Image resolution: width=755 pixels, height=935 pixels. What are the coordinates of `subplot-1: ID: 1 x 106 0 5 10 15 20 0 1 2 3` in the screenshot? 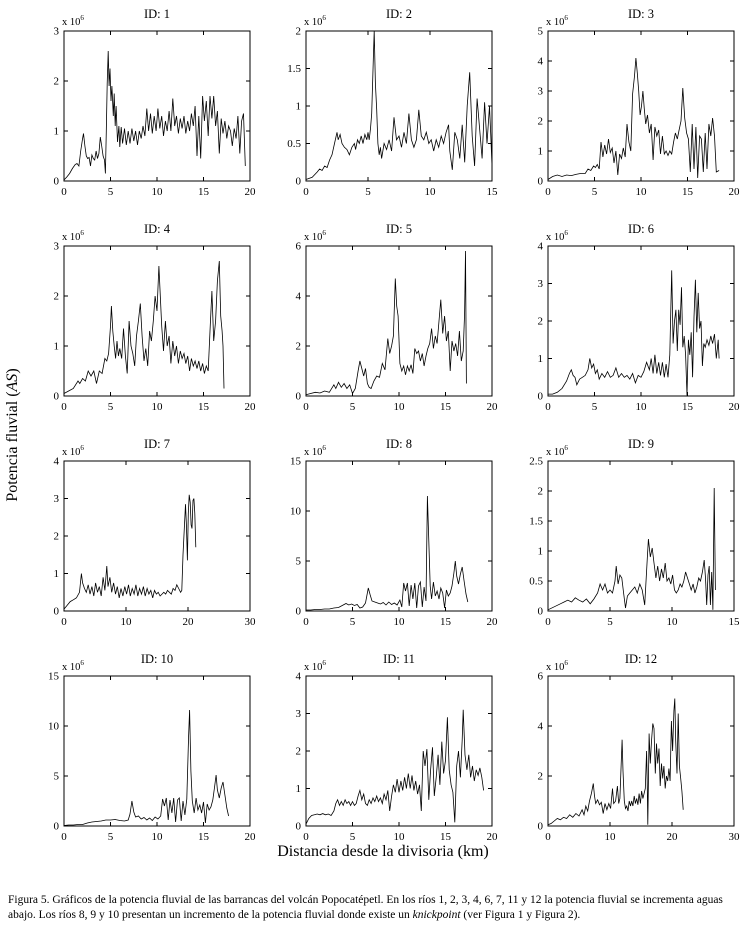 It's located at (141, 112).